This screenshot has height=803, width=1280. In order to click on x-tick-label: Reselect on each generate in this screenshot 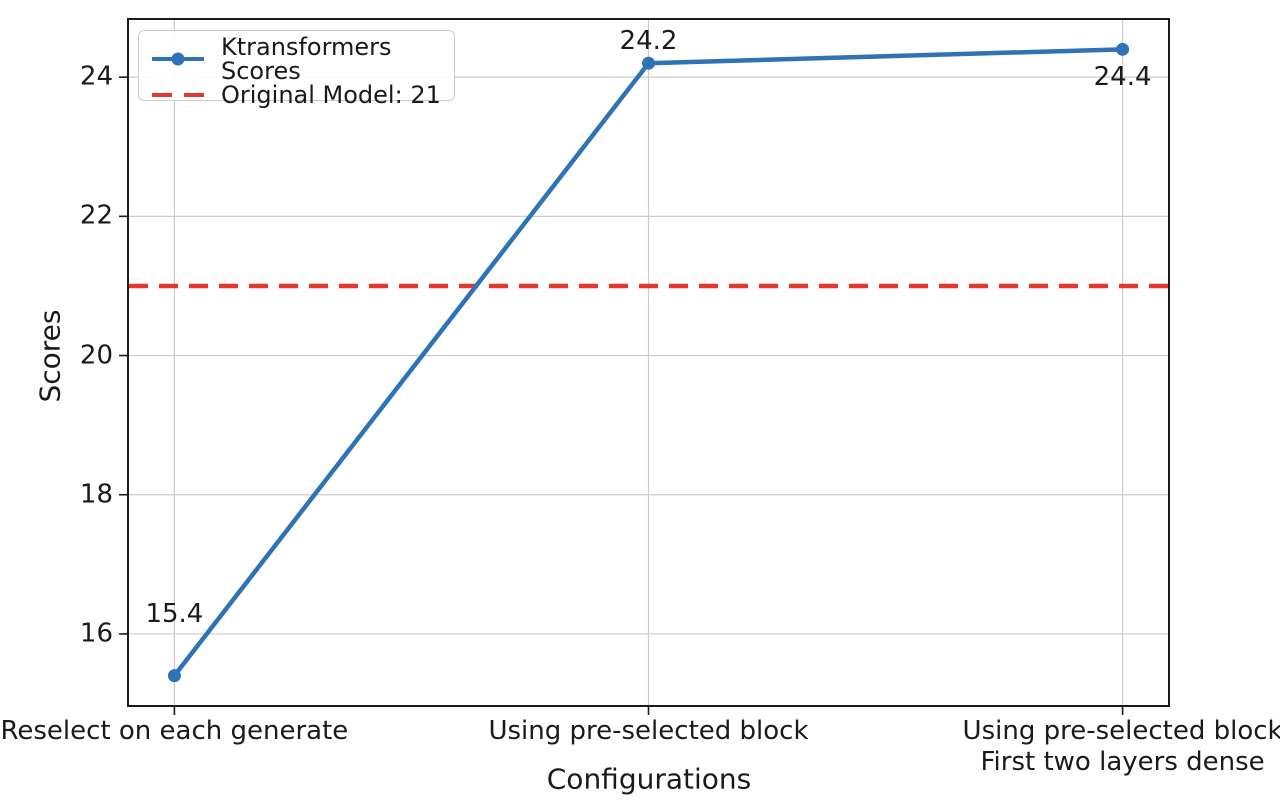, I will do `click(174, 731)`.